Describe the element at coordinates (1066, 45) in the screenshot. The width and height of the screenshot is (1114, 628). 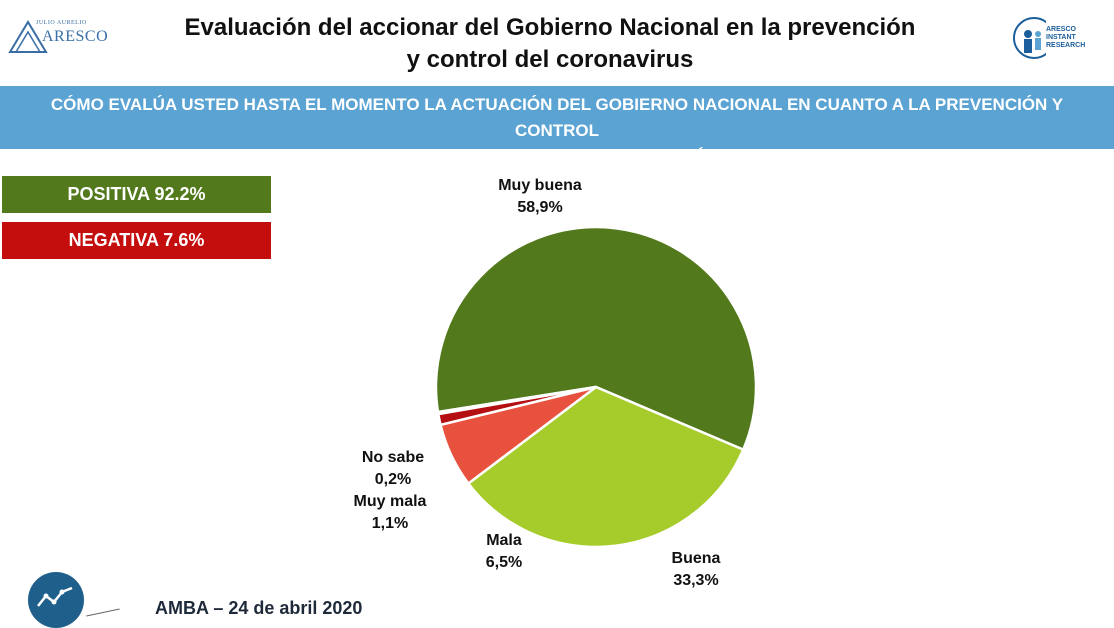
I see `logo-right-line3: RESEARCH` at that location.